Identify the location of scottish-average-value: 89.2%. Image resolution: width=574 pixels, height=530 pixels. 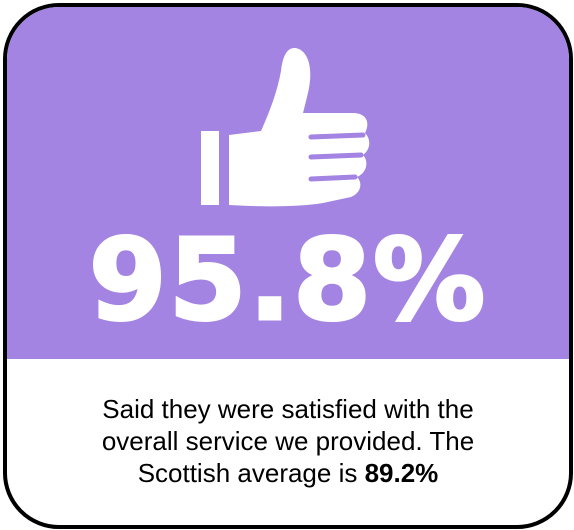
(401, 473).